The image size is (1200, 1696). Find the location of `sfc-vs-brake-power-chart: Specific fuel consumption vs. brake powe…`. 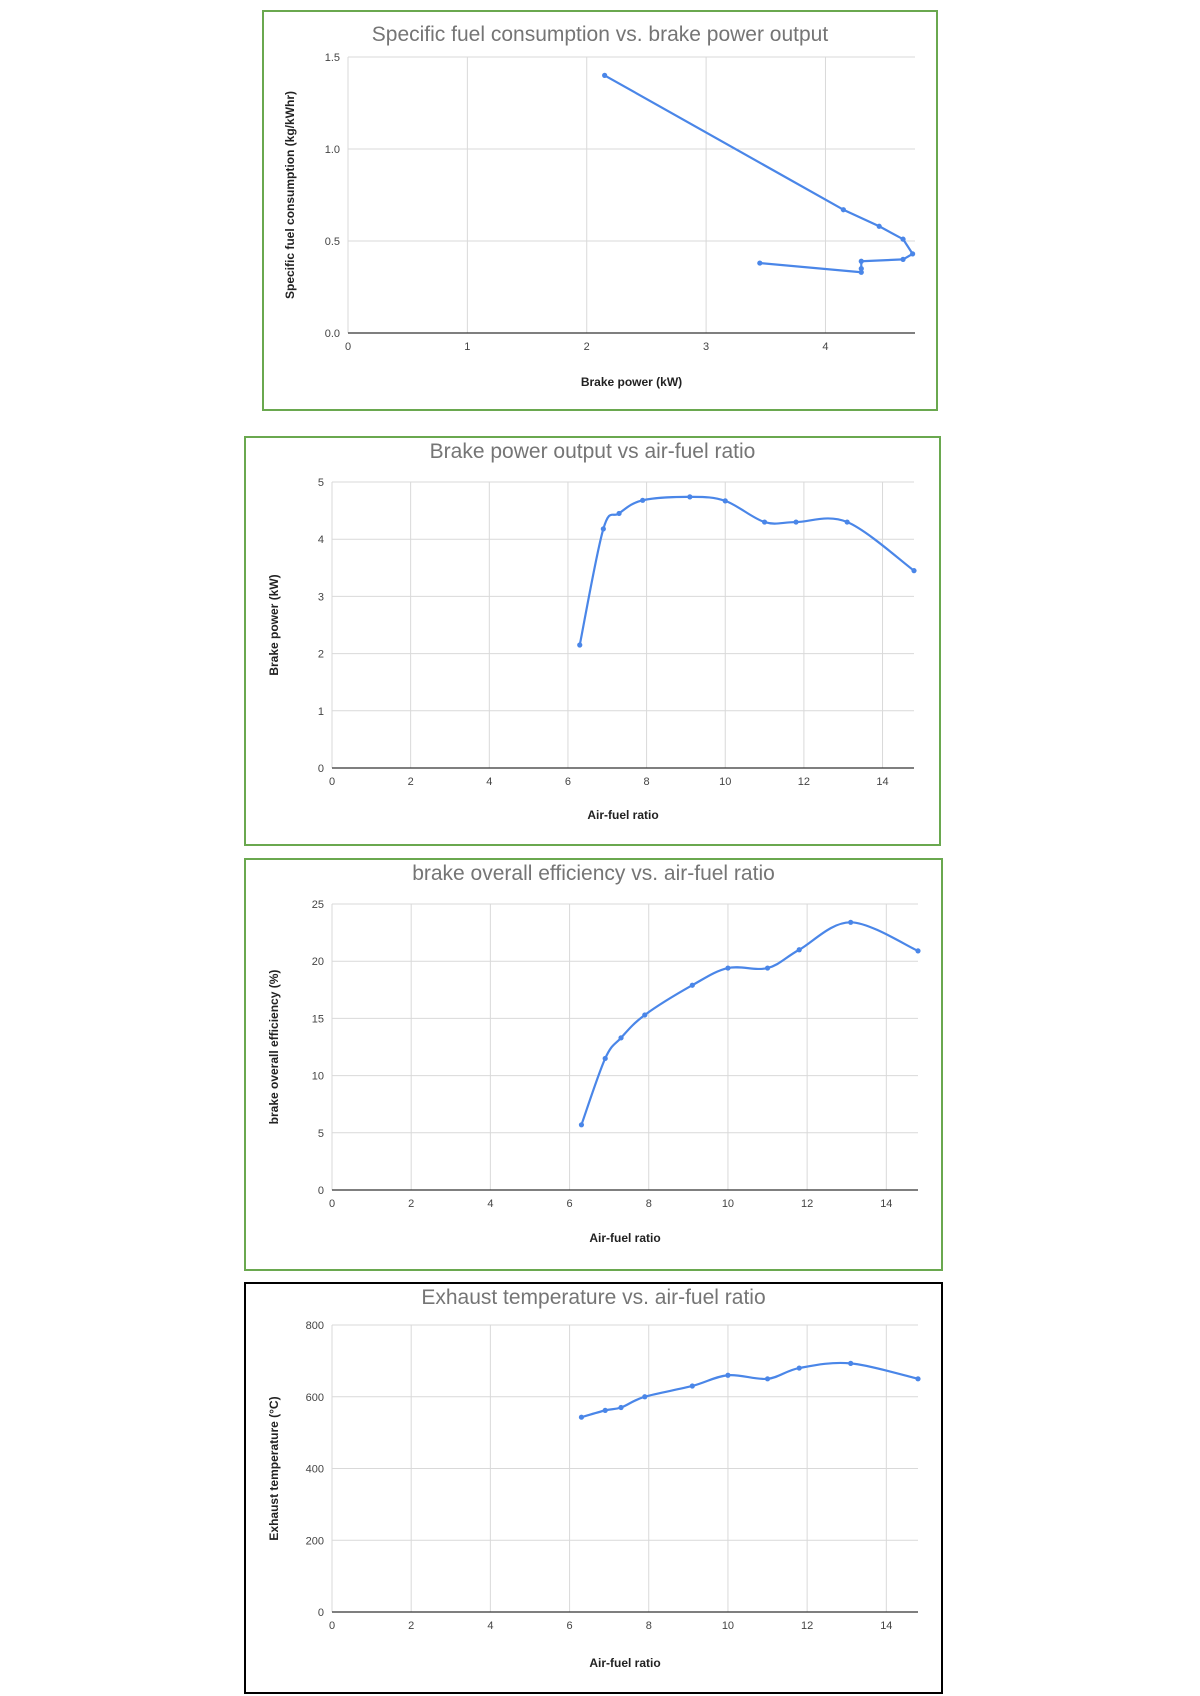

sfc-vs-brake-power-chart: Specific fuel consumption vs. brake powe… is located at coordinates (599, 206).